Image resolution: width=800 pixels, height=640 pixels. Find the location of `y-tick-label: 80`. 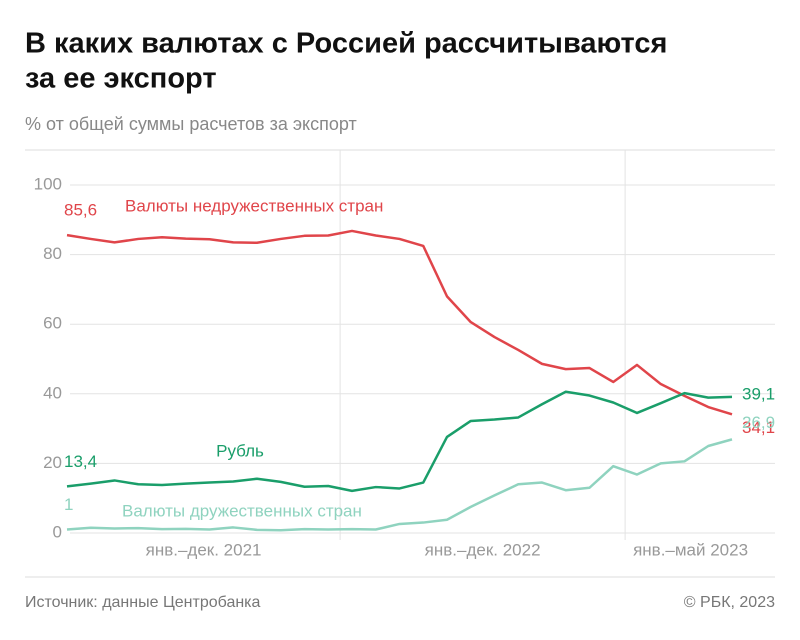

y-tick-label: 80 is located at coordinates (52, 253).